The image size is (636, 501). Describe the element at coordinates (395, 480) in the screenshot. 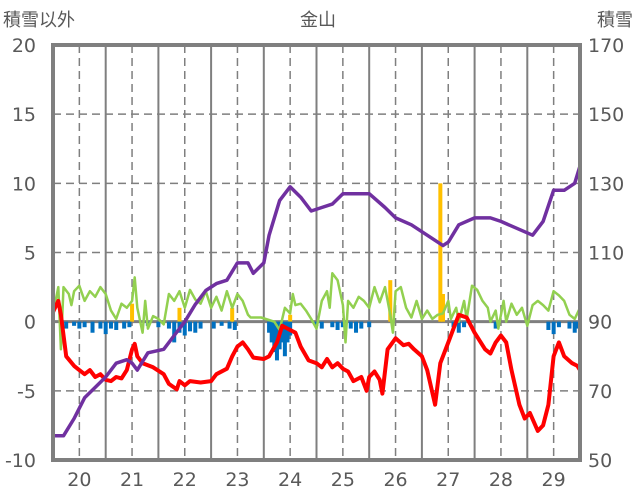

I see `x-tick-label: 26` at that location.